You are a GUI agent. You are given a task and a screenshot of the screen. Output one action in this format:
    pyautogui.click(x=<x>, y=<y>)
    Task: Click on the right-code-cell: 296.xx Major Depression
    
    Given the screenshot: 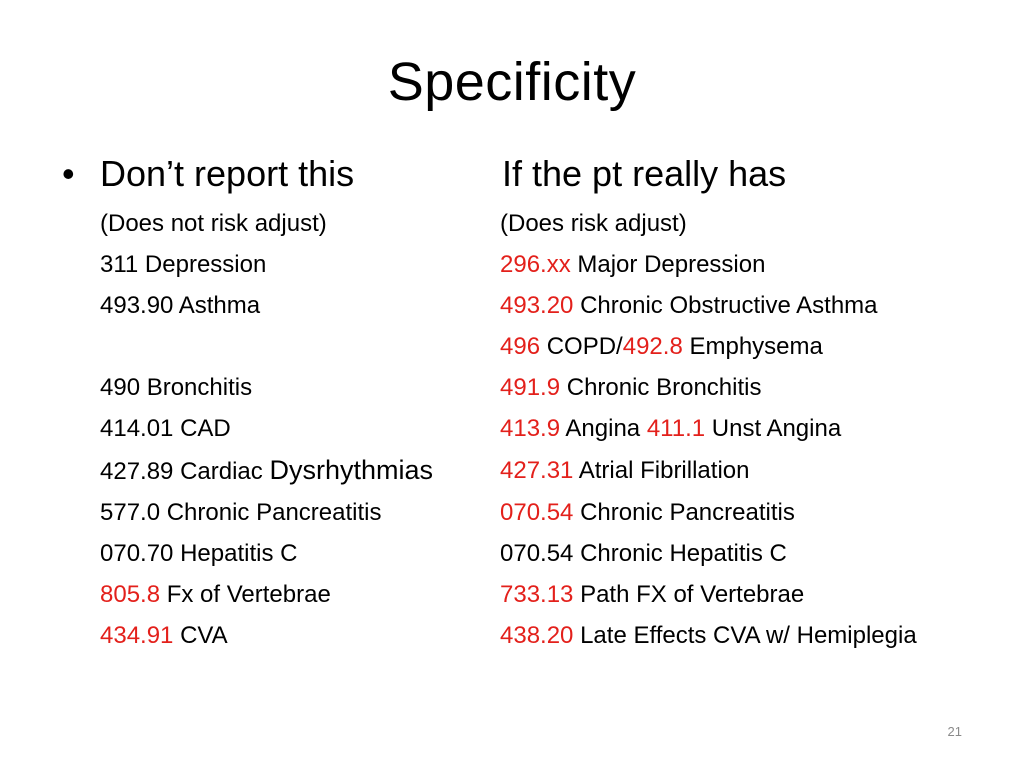 What is the action you would take?
    pyautogui.click(x=632, y=264)
    